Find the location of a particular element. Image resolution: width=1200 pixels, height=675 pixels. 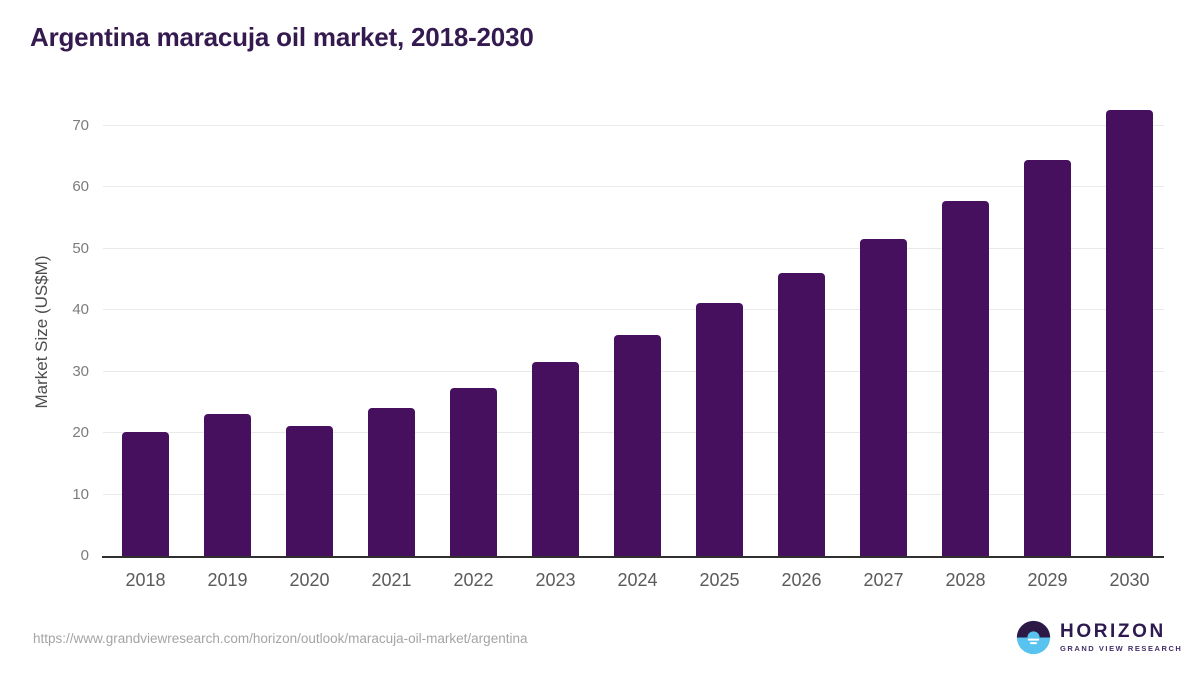

bar-2028 is located at coordinates (965, 378).